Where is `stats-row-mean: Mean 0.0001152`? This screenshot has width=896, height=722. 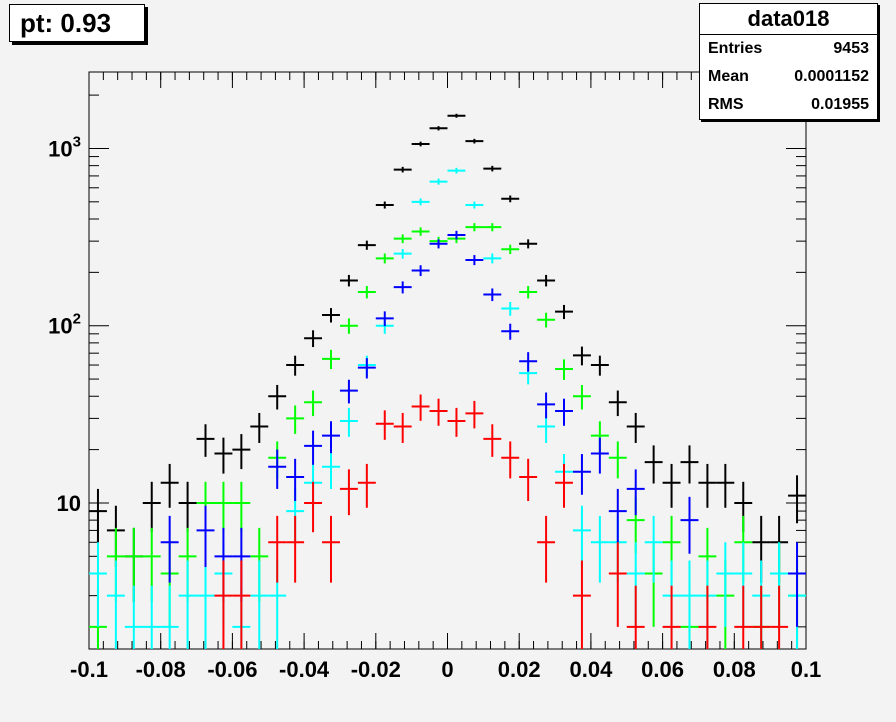
stats-row-mean: Mean 0.0001152 is located at coordinates (788, 77).